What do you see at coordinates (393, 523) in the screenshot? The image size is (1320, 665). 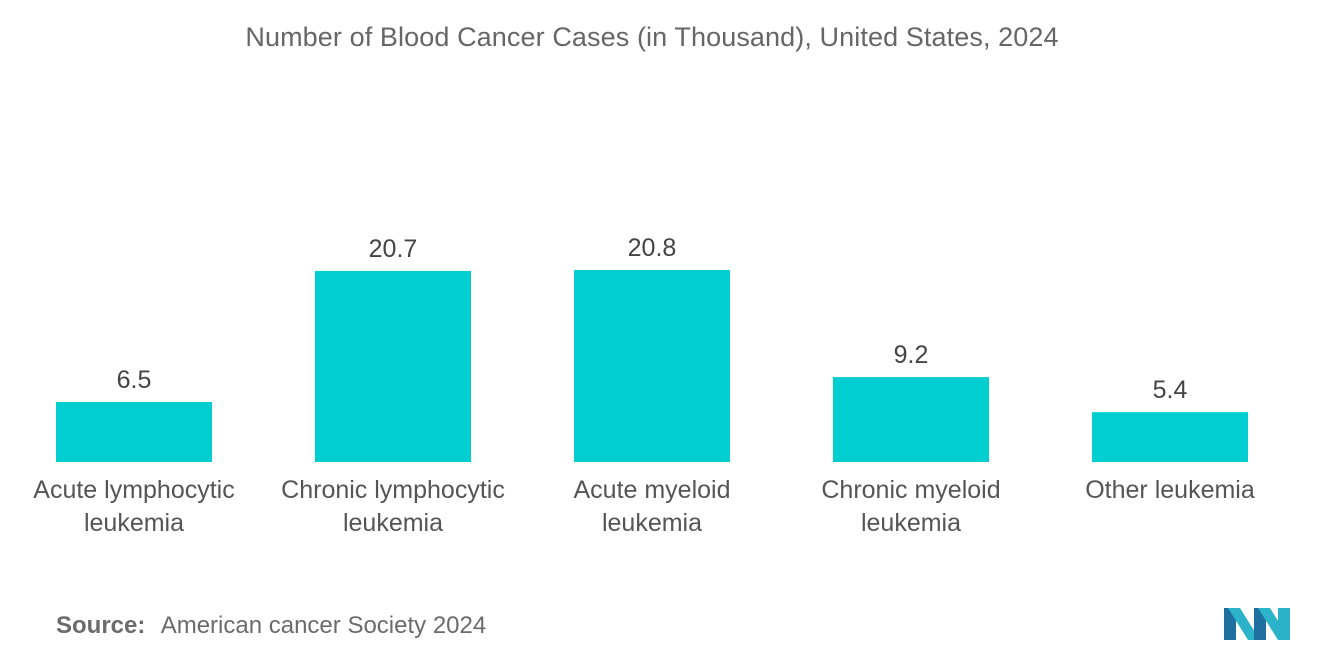 I see `category-label-1-line-1: leukemia` at bounding box center [393, 523].